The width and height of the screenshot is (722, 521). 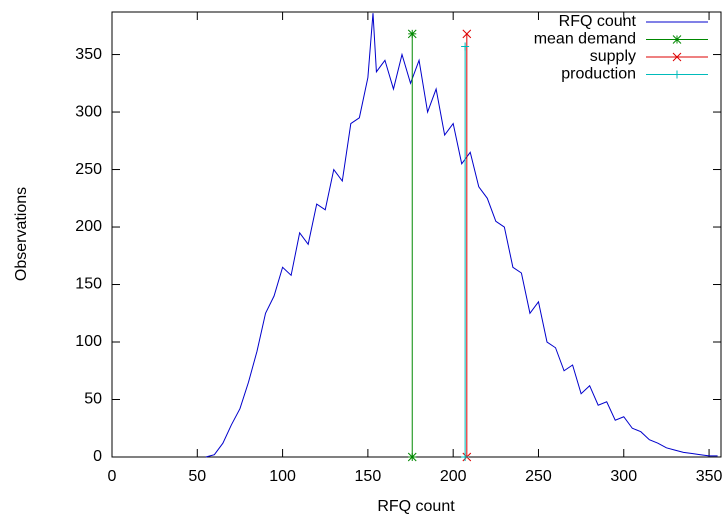 I want to click on y-axis-label: Observations, so click(x=21, y=234).